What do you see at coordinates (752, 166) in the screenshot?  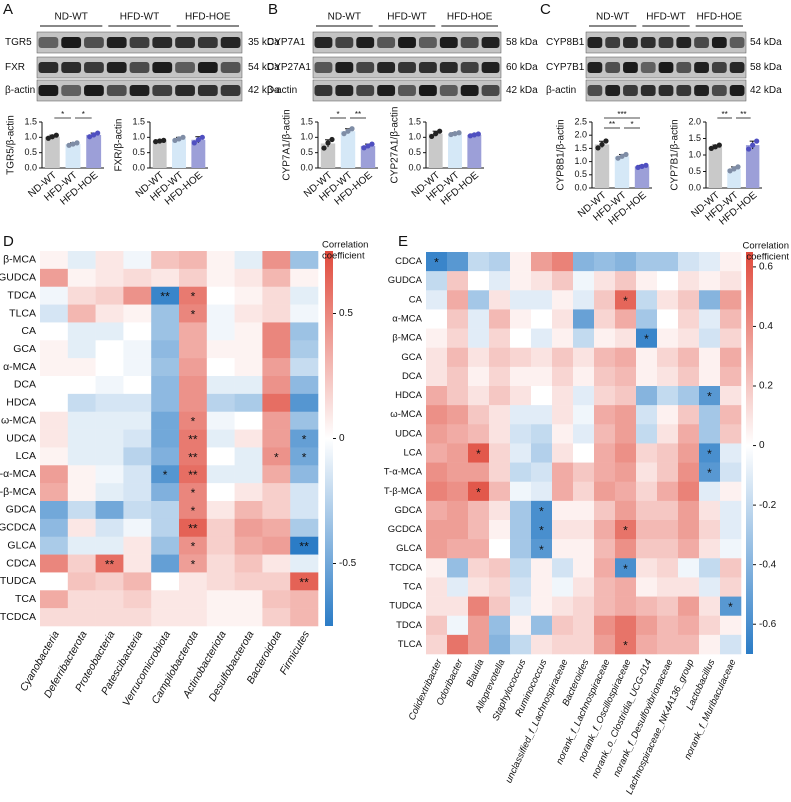 I see `bar` at bounding box center [752, 166].